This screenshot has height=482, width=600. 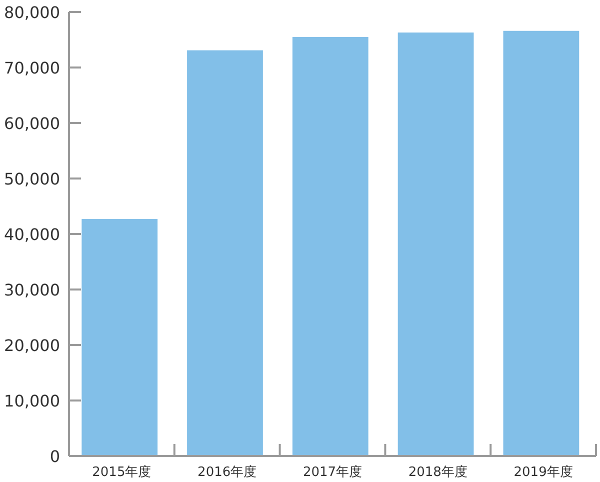 What do you see at coordinates (227, 472) in the screenshot?
I see `x-tick-label: 2016年度` at bounding box center [227, 472].